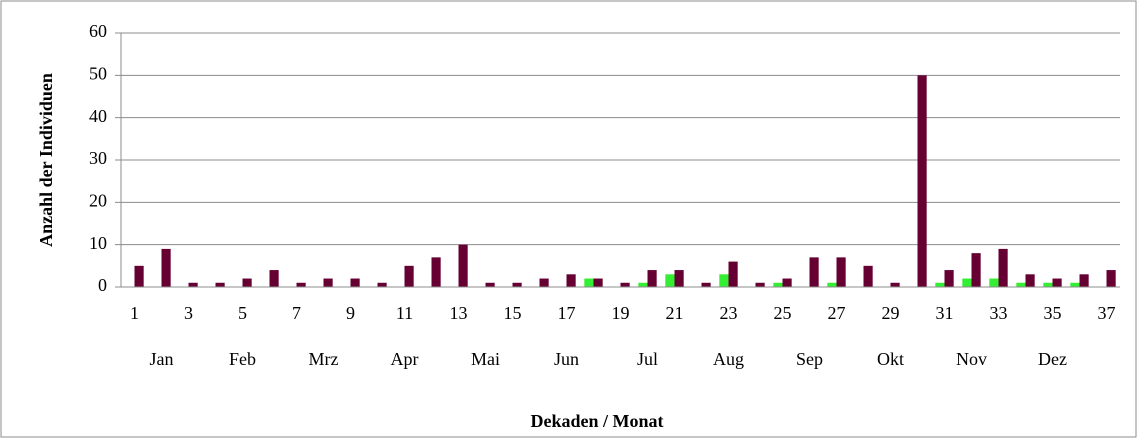 The image size is (1137, 438). I want to click on x-tick-label: 23, so click(729, 313).